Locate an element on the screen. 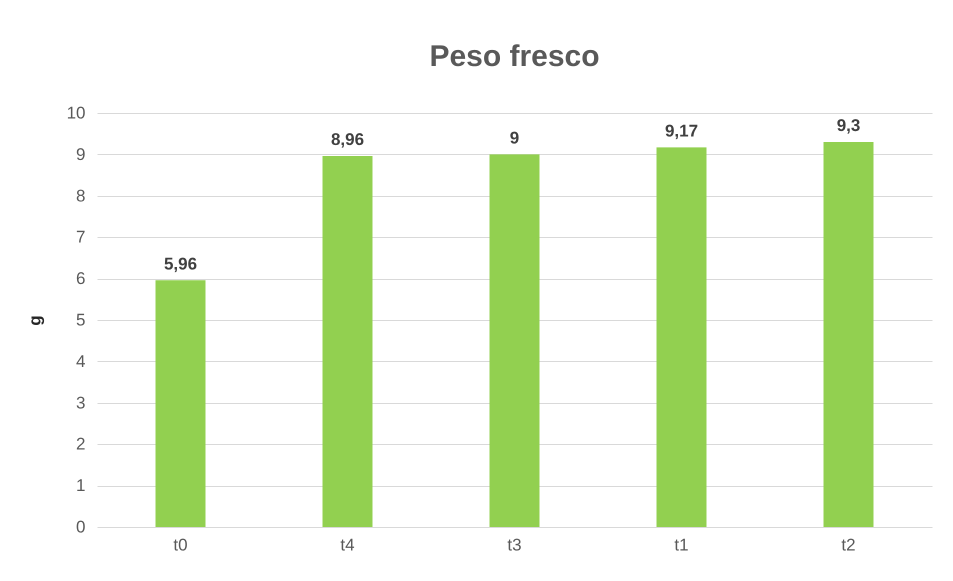 The image size is (953, 581). y-tick-label: 9 is located at coordinates (81, 154).